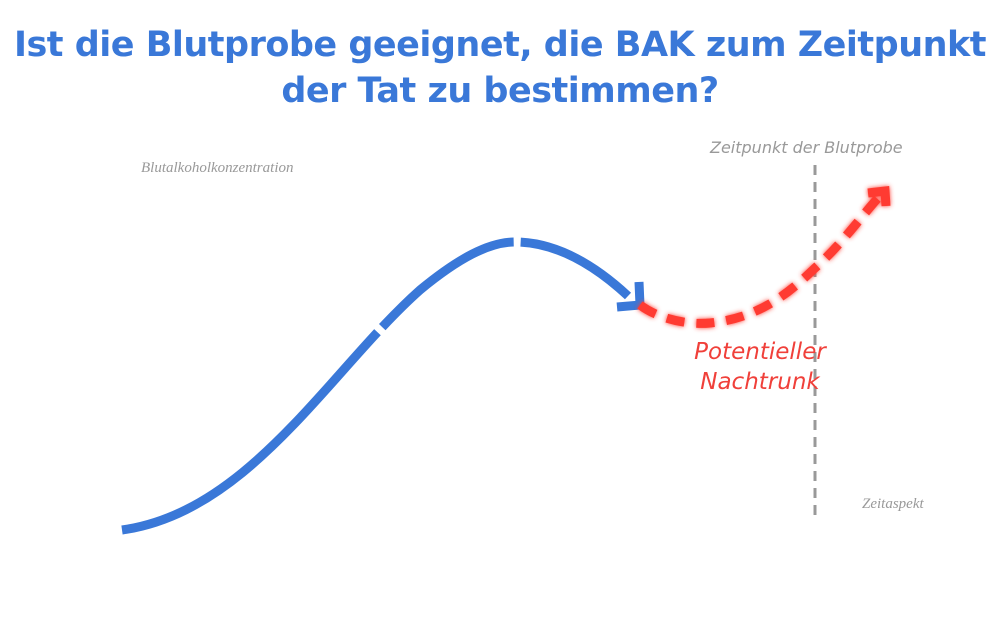 This screenshot has height=625, width=1000. What do you see at coordinates (806, 147) in the screenshot?
I see `blood-sample-label: Zeitpunkt der Blutprobe` at bounding box center [806, 147].